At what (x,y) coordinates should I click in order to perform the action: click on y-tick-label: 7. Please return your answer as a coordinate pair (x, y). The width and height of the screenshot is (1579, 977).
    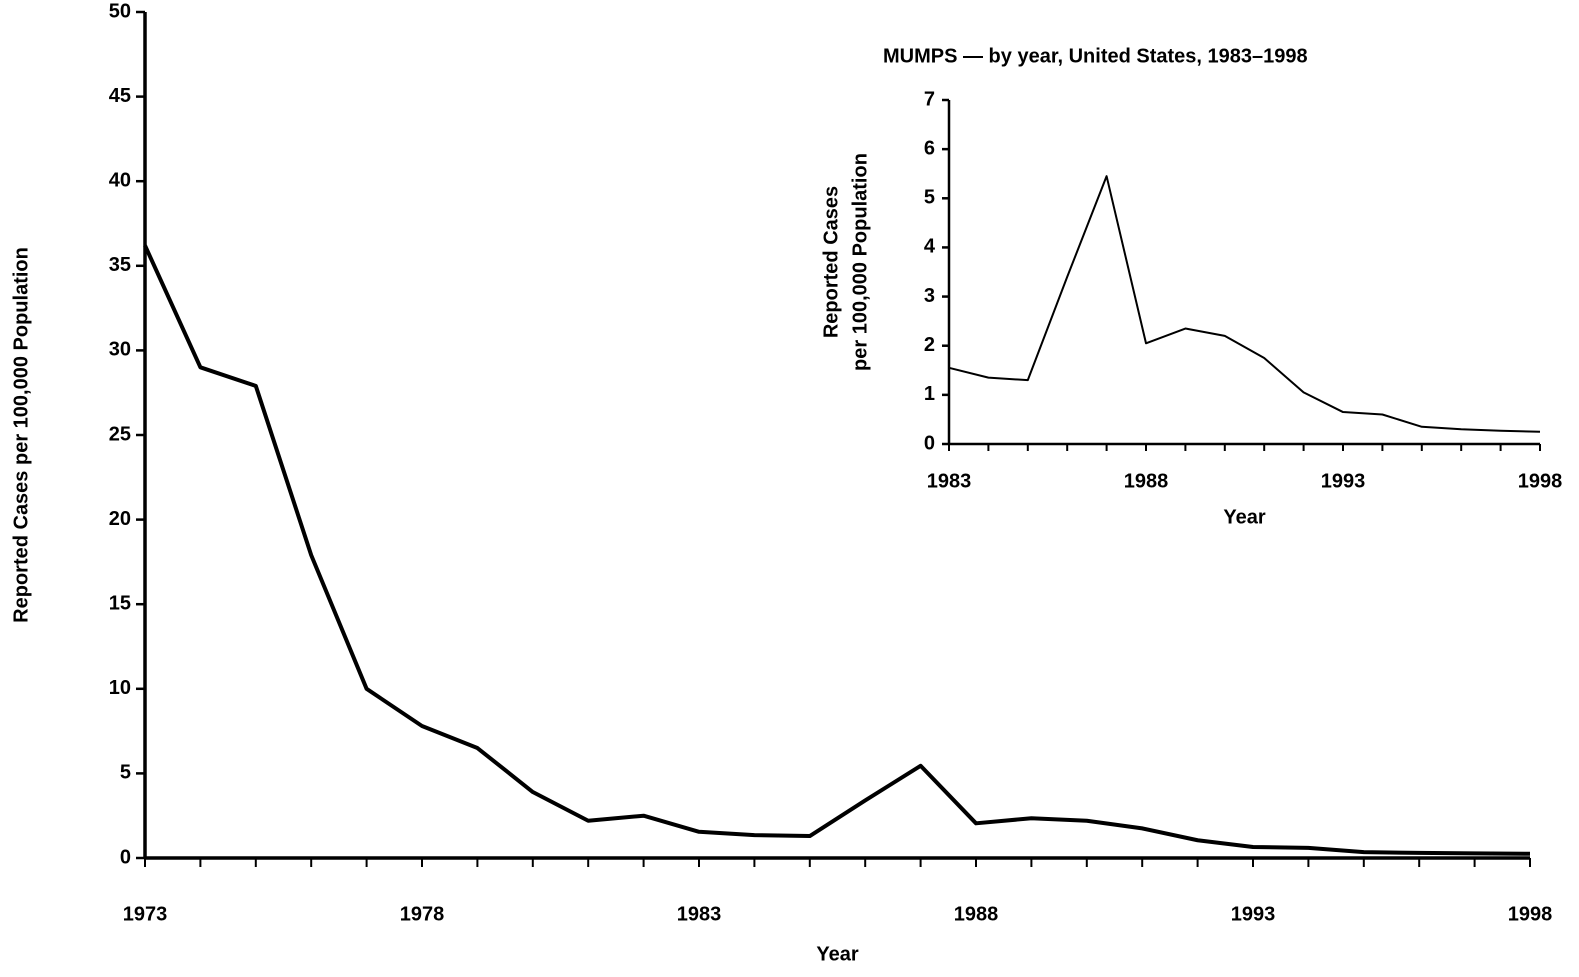
    Looking at the image, I should click on (929, 99).